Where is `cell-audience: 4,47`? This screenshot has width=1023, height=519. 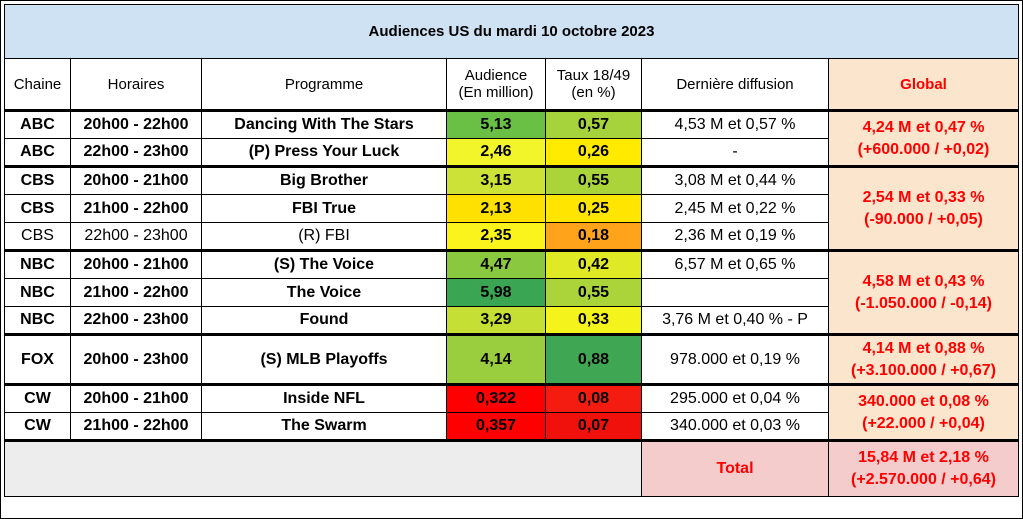 cell-audience: 4,47 is located at coordinates (496, 264).